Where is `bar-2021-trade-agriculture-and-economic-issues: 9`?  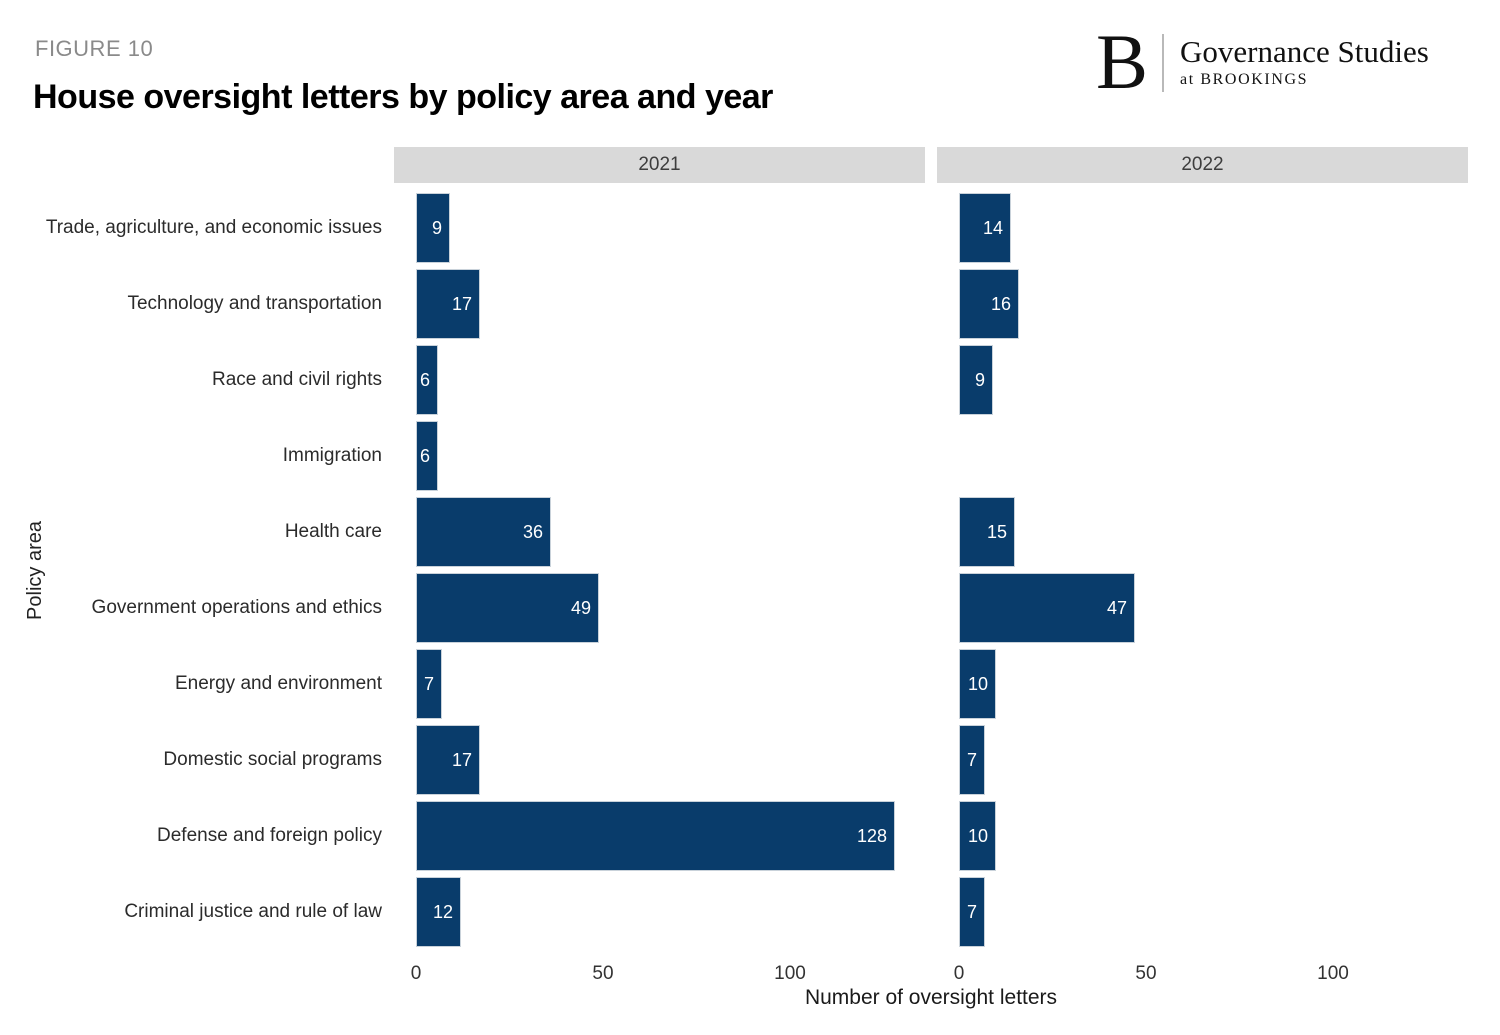 bar-2021-trade-agriculture-and-economic-issues: 9 is located at coordinates (433, 228).